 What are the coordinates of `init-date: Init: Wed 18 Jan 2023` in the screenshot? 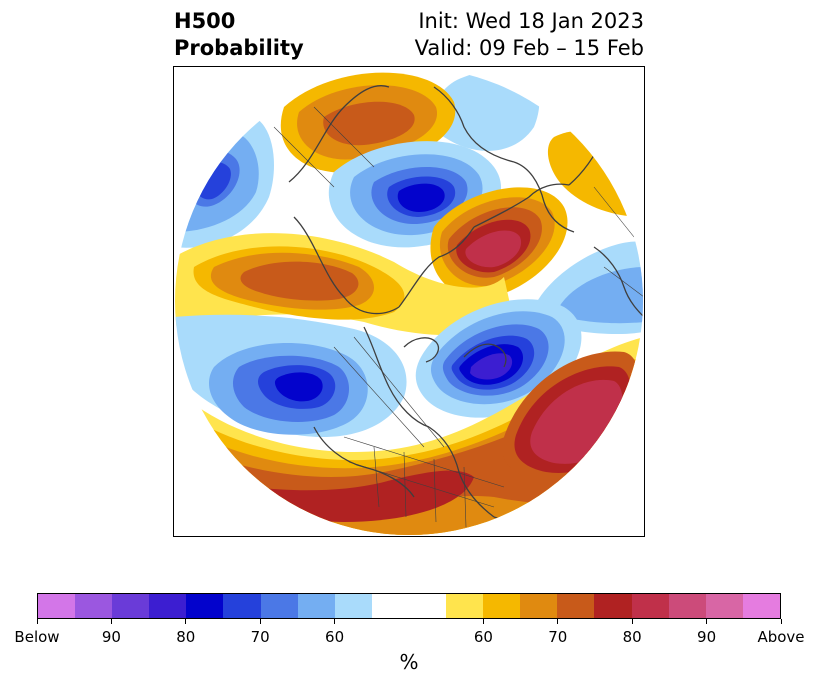 It's located at (531, 21).